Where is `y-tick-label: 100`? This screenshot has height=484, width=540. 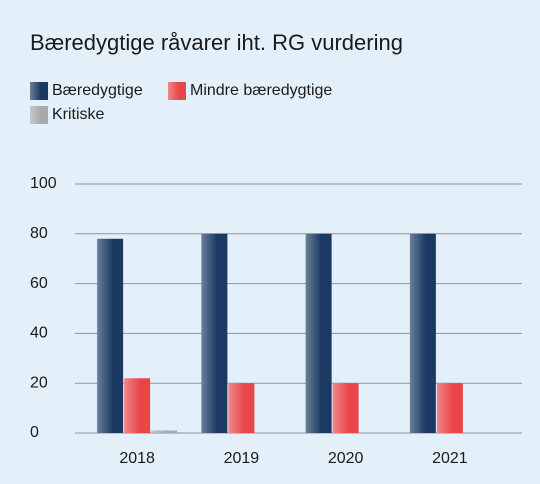 y-tick-label: 100 is located at coordinates (43, 183).